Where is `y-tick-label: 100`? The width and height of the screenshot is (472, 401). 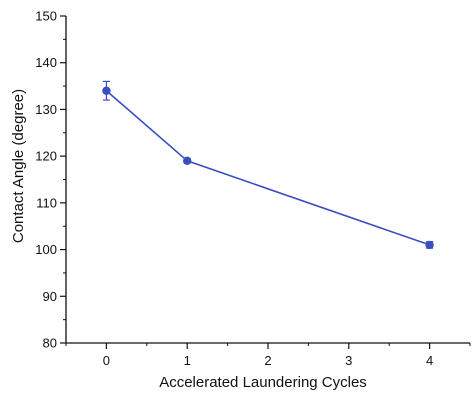 y-tick-label: 100 is located at coordinates (46, 249).